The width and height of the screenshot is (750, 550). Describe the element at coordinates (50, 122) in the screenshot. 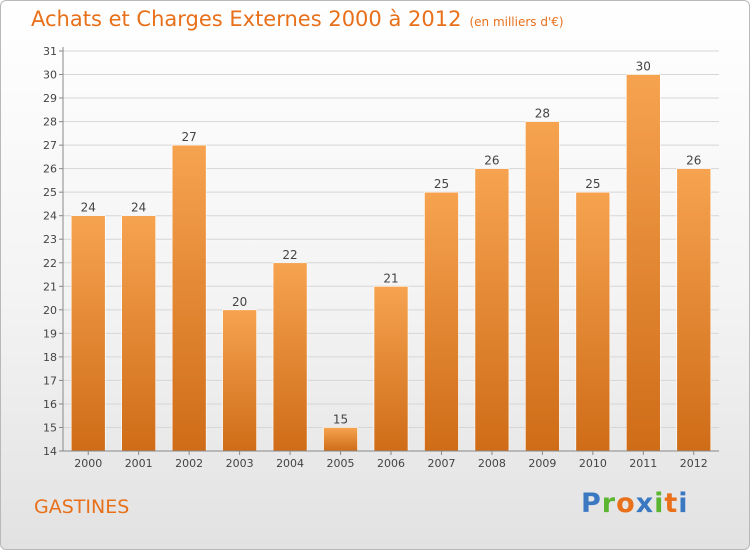

I see `y-tick-label: 28` at that location.